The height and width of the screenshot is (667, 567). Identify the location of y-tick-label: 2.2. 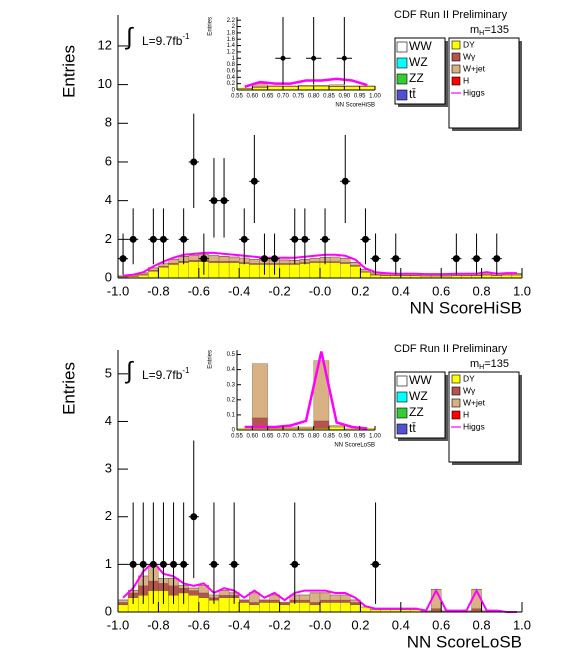
(231, 21).